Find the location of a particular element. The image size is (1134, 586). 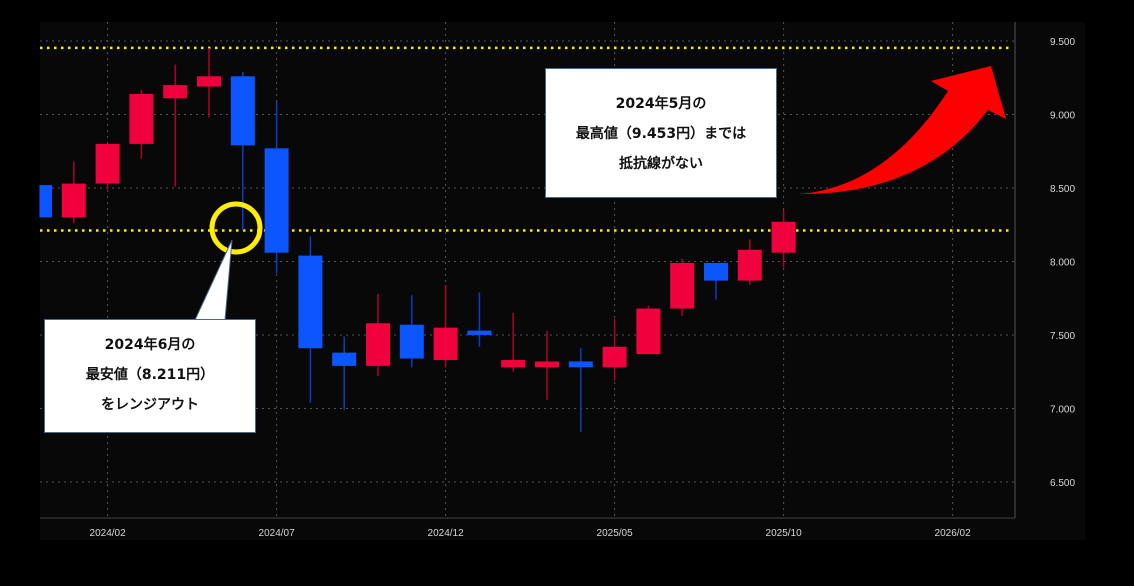

x-tick-label: 2024/07 is located at coordinates (277, 533).